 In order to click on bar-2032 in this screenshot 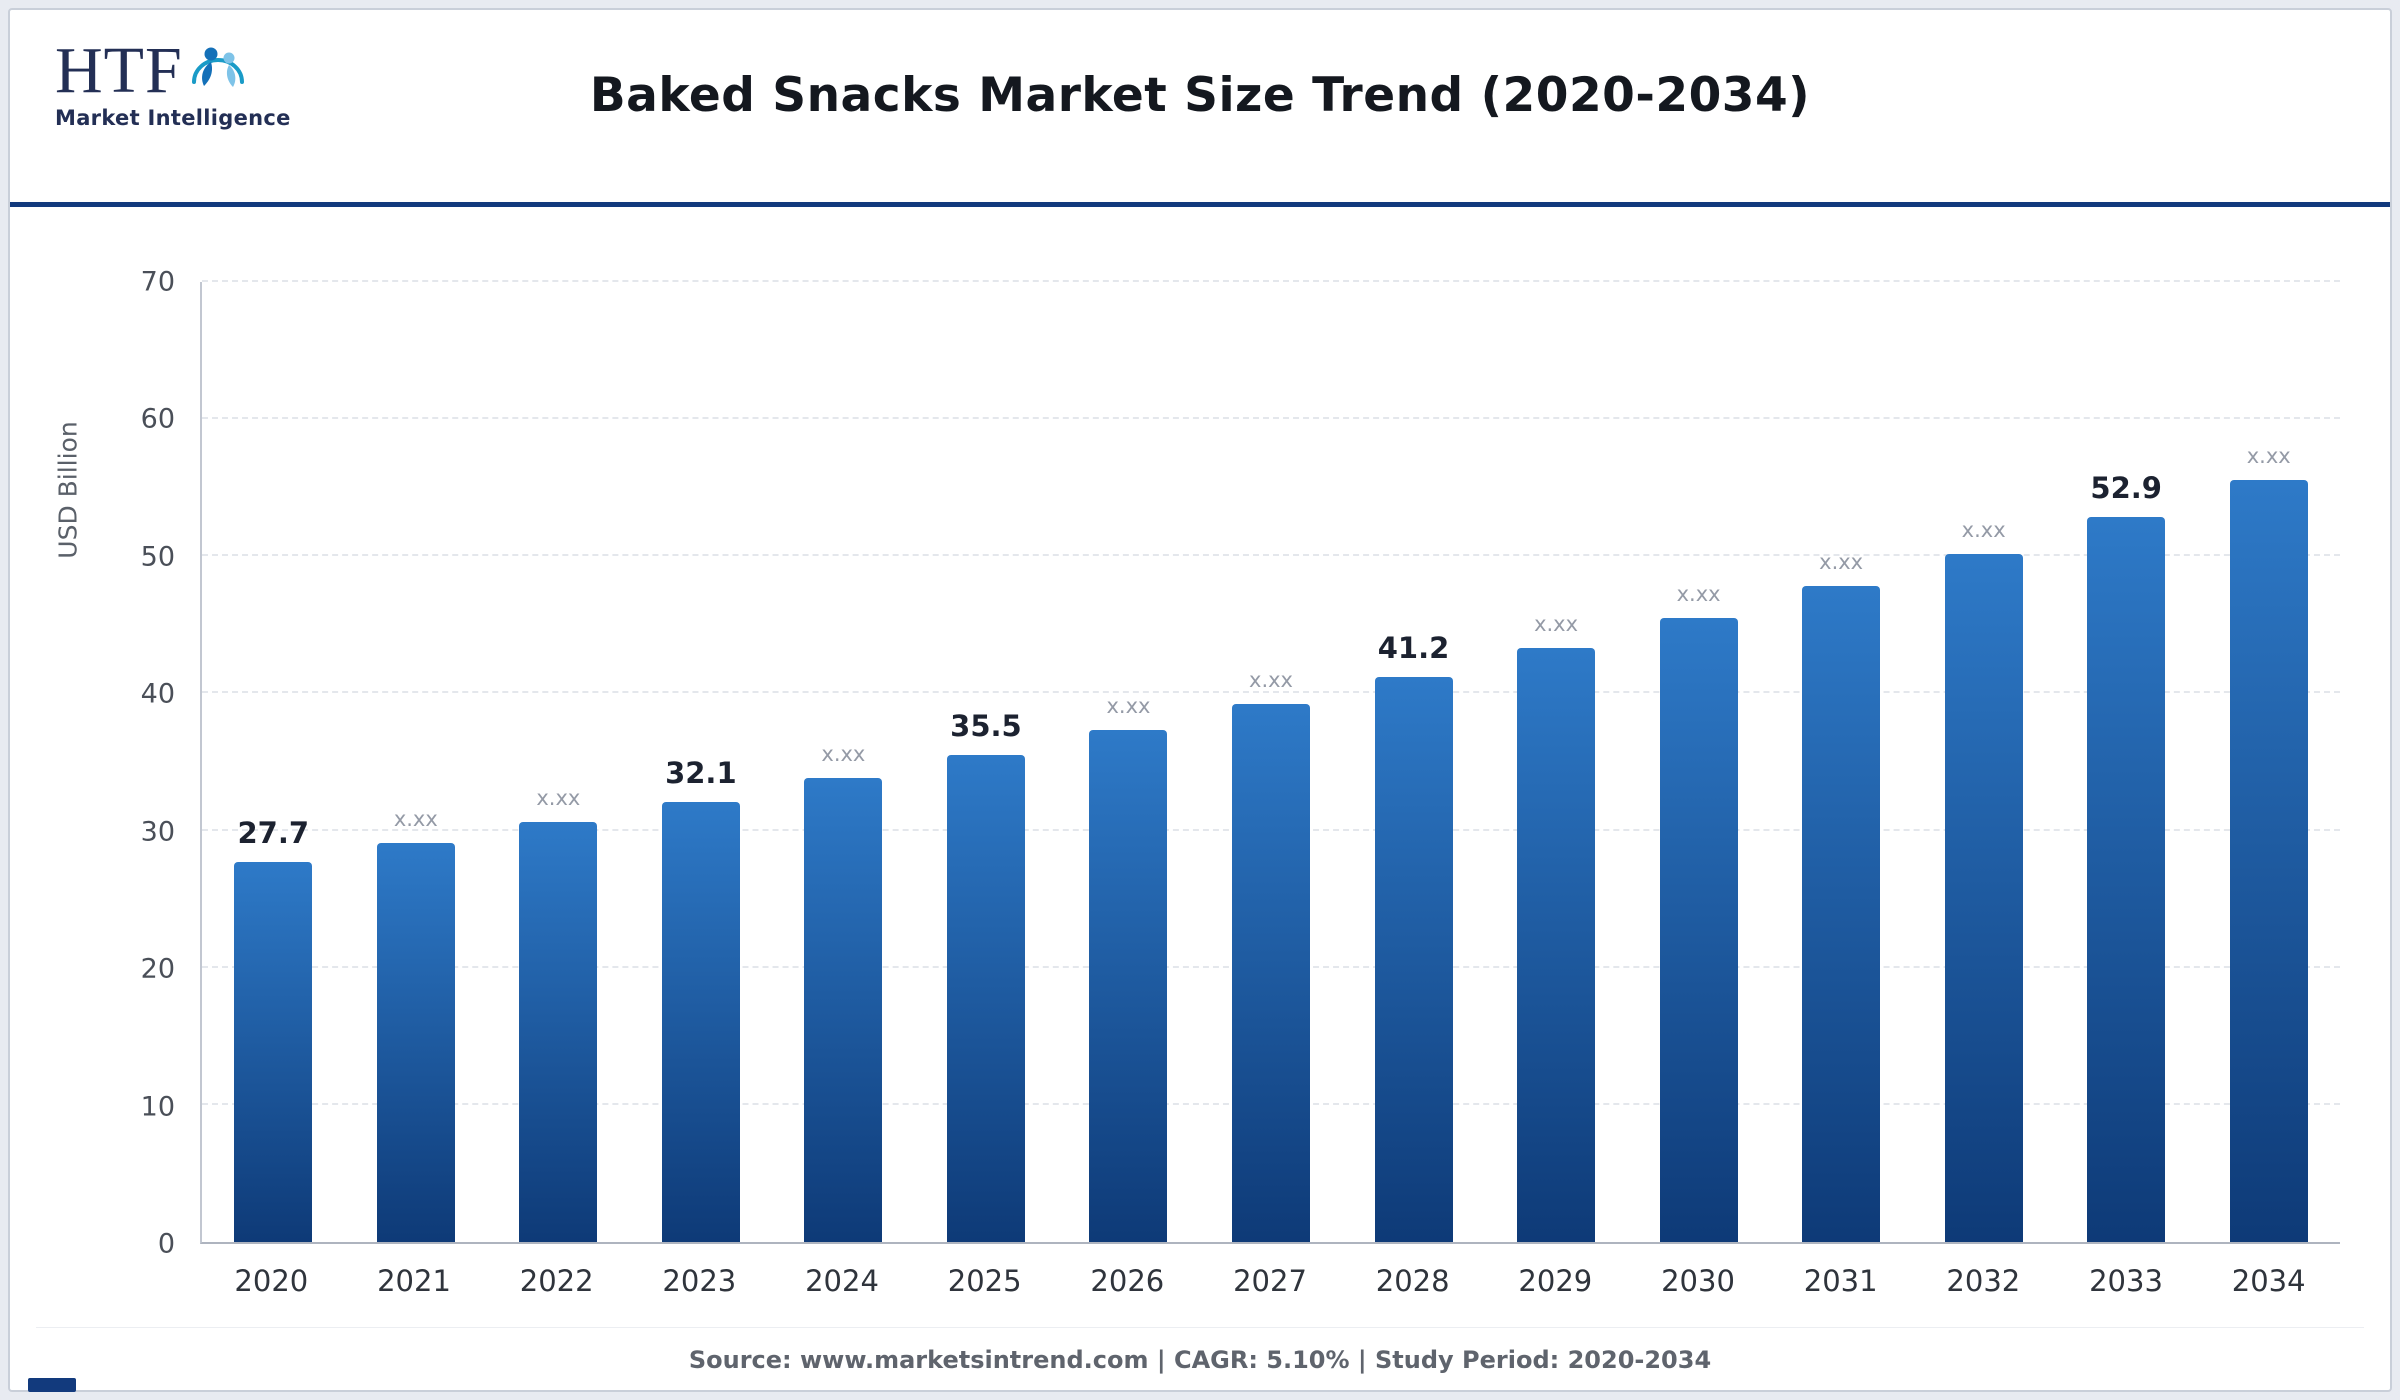, I will do `click(1983, 897)`.